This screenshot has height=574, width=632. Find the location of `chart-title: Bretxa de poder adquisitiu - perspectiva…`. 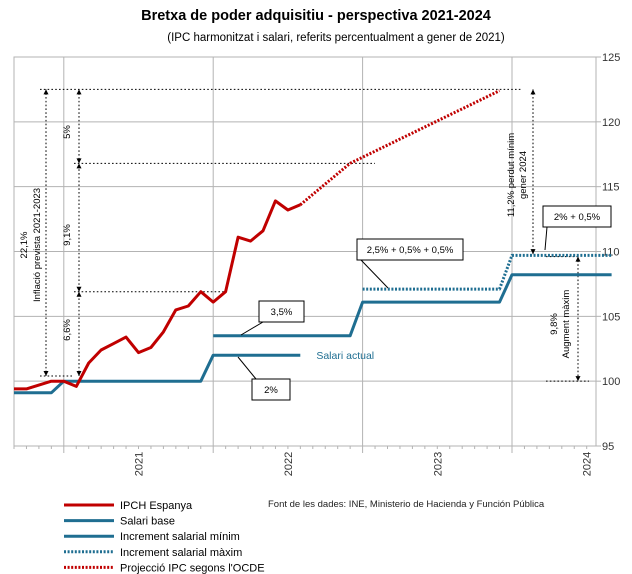

chart-title: Bretxa de poder adquisitiu - perspectiva… is located at coordinates (316, 16).